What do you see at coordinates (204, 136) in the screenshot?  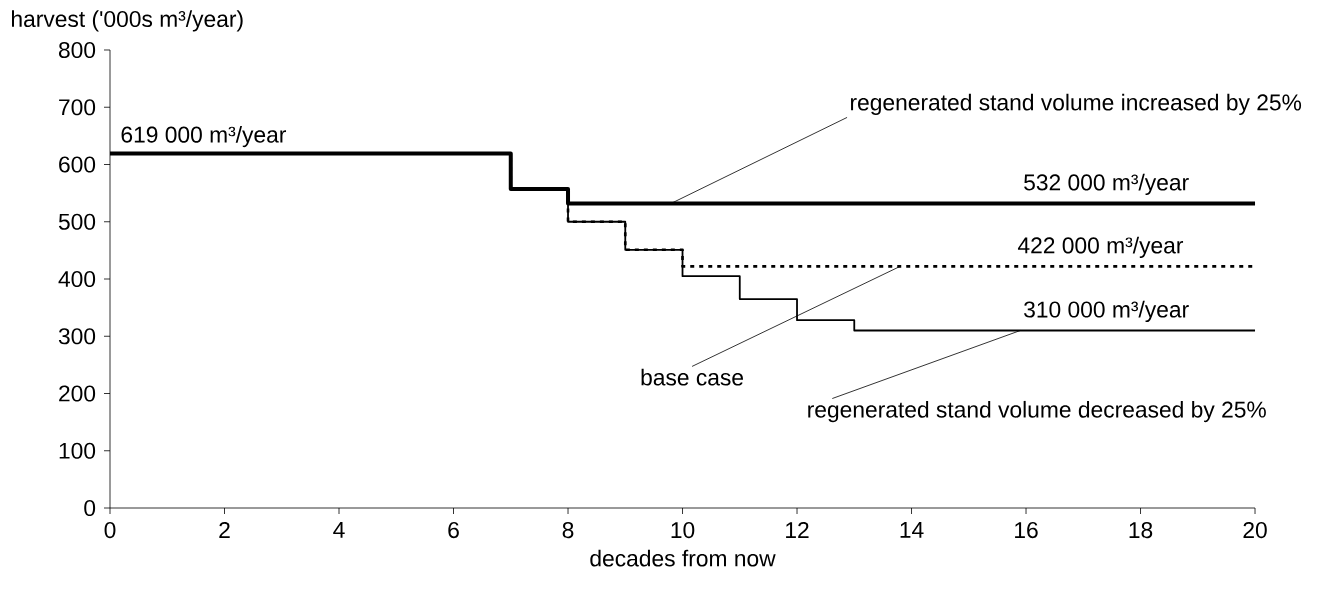 I see `annotation: 619 000 m³/year` at bounding box center [204, 136].